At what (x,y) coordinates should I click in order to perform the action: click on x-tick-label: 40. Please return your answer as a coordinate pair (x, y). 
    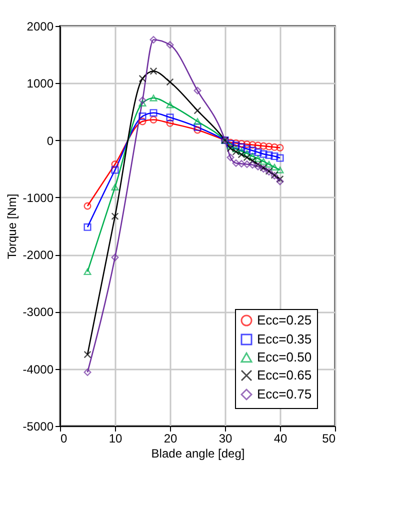
    Looking at the image, I should click on (281, 439).